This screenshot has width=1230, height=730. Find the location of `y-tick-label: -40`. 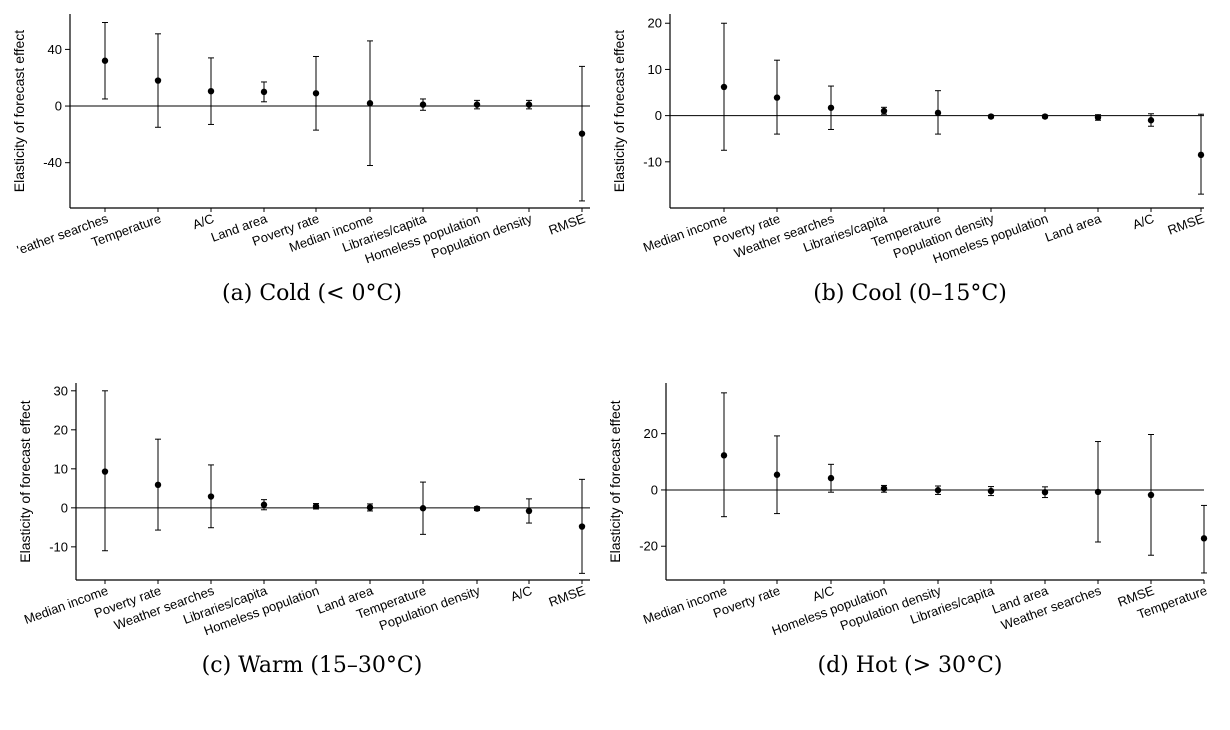

y-tick-label: -40 is located at coordinates (52, 162).